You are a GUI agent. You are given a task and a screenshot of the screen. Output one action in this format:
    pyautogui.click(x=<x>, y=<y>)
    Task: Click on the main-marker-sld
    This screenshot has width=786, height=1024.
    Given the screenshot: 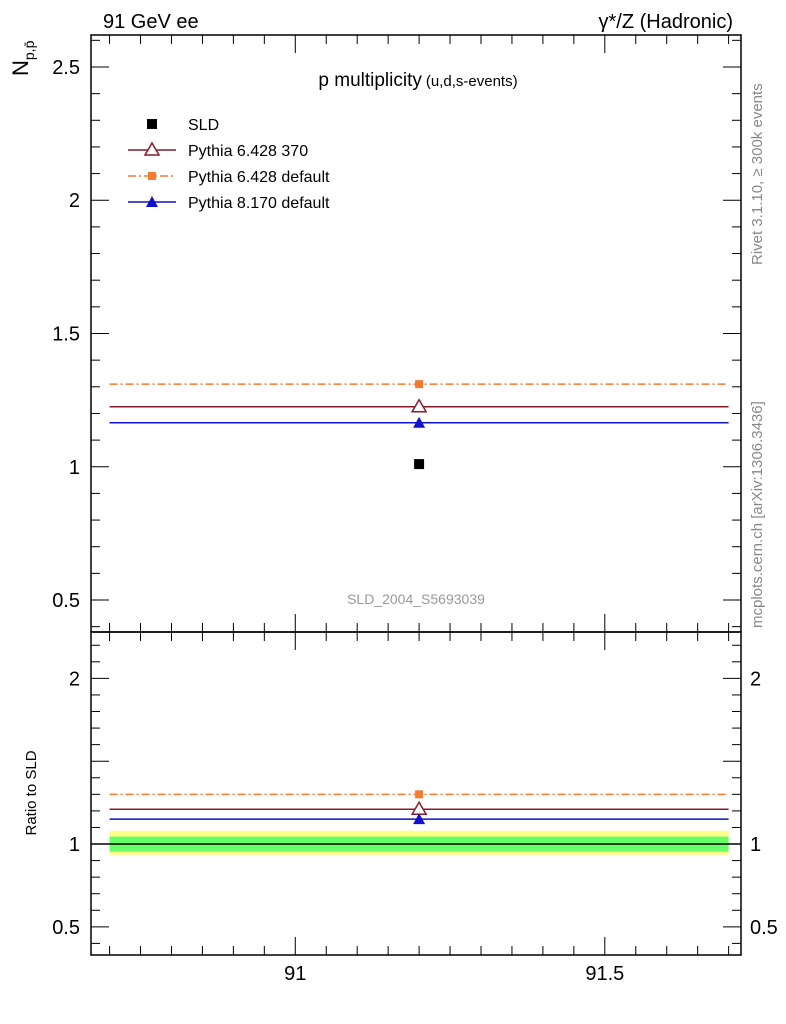 What is the action you would take?
    pyautogui.click(x=419, y=464)
    